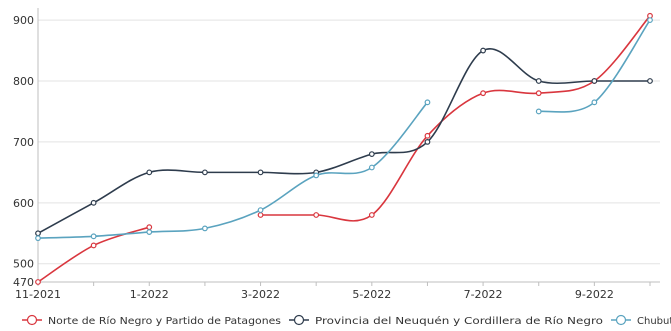 The height and width of the screenshot is (331, 671). I want to click on y-tick-label: 470, so click(23, 282).